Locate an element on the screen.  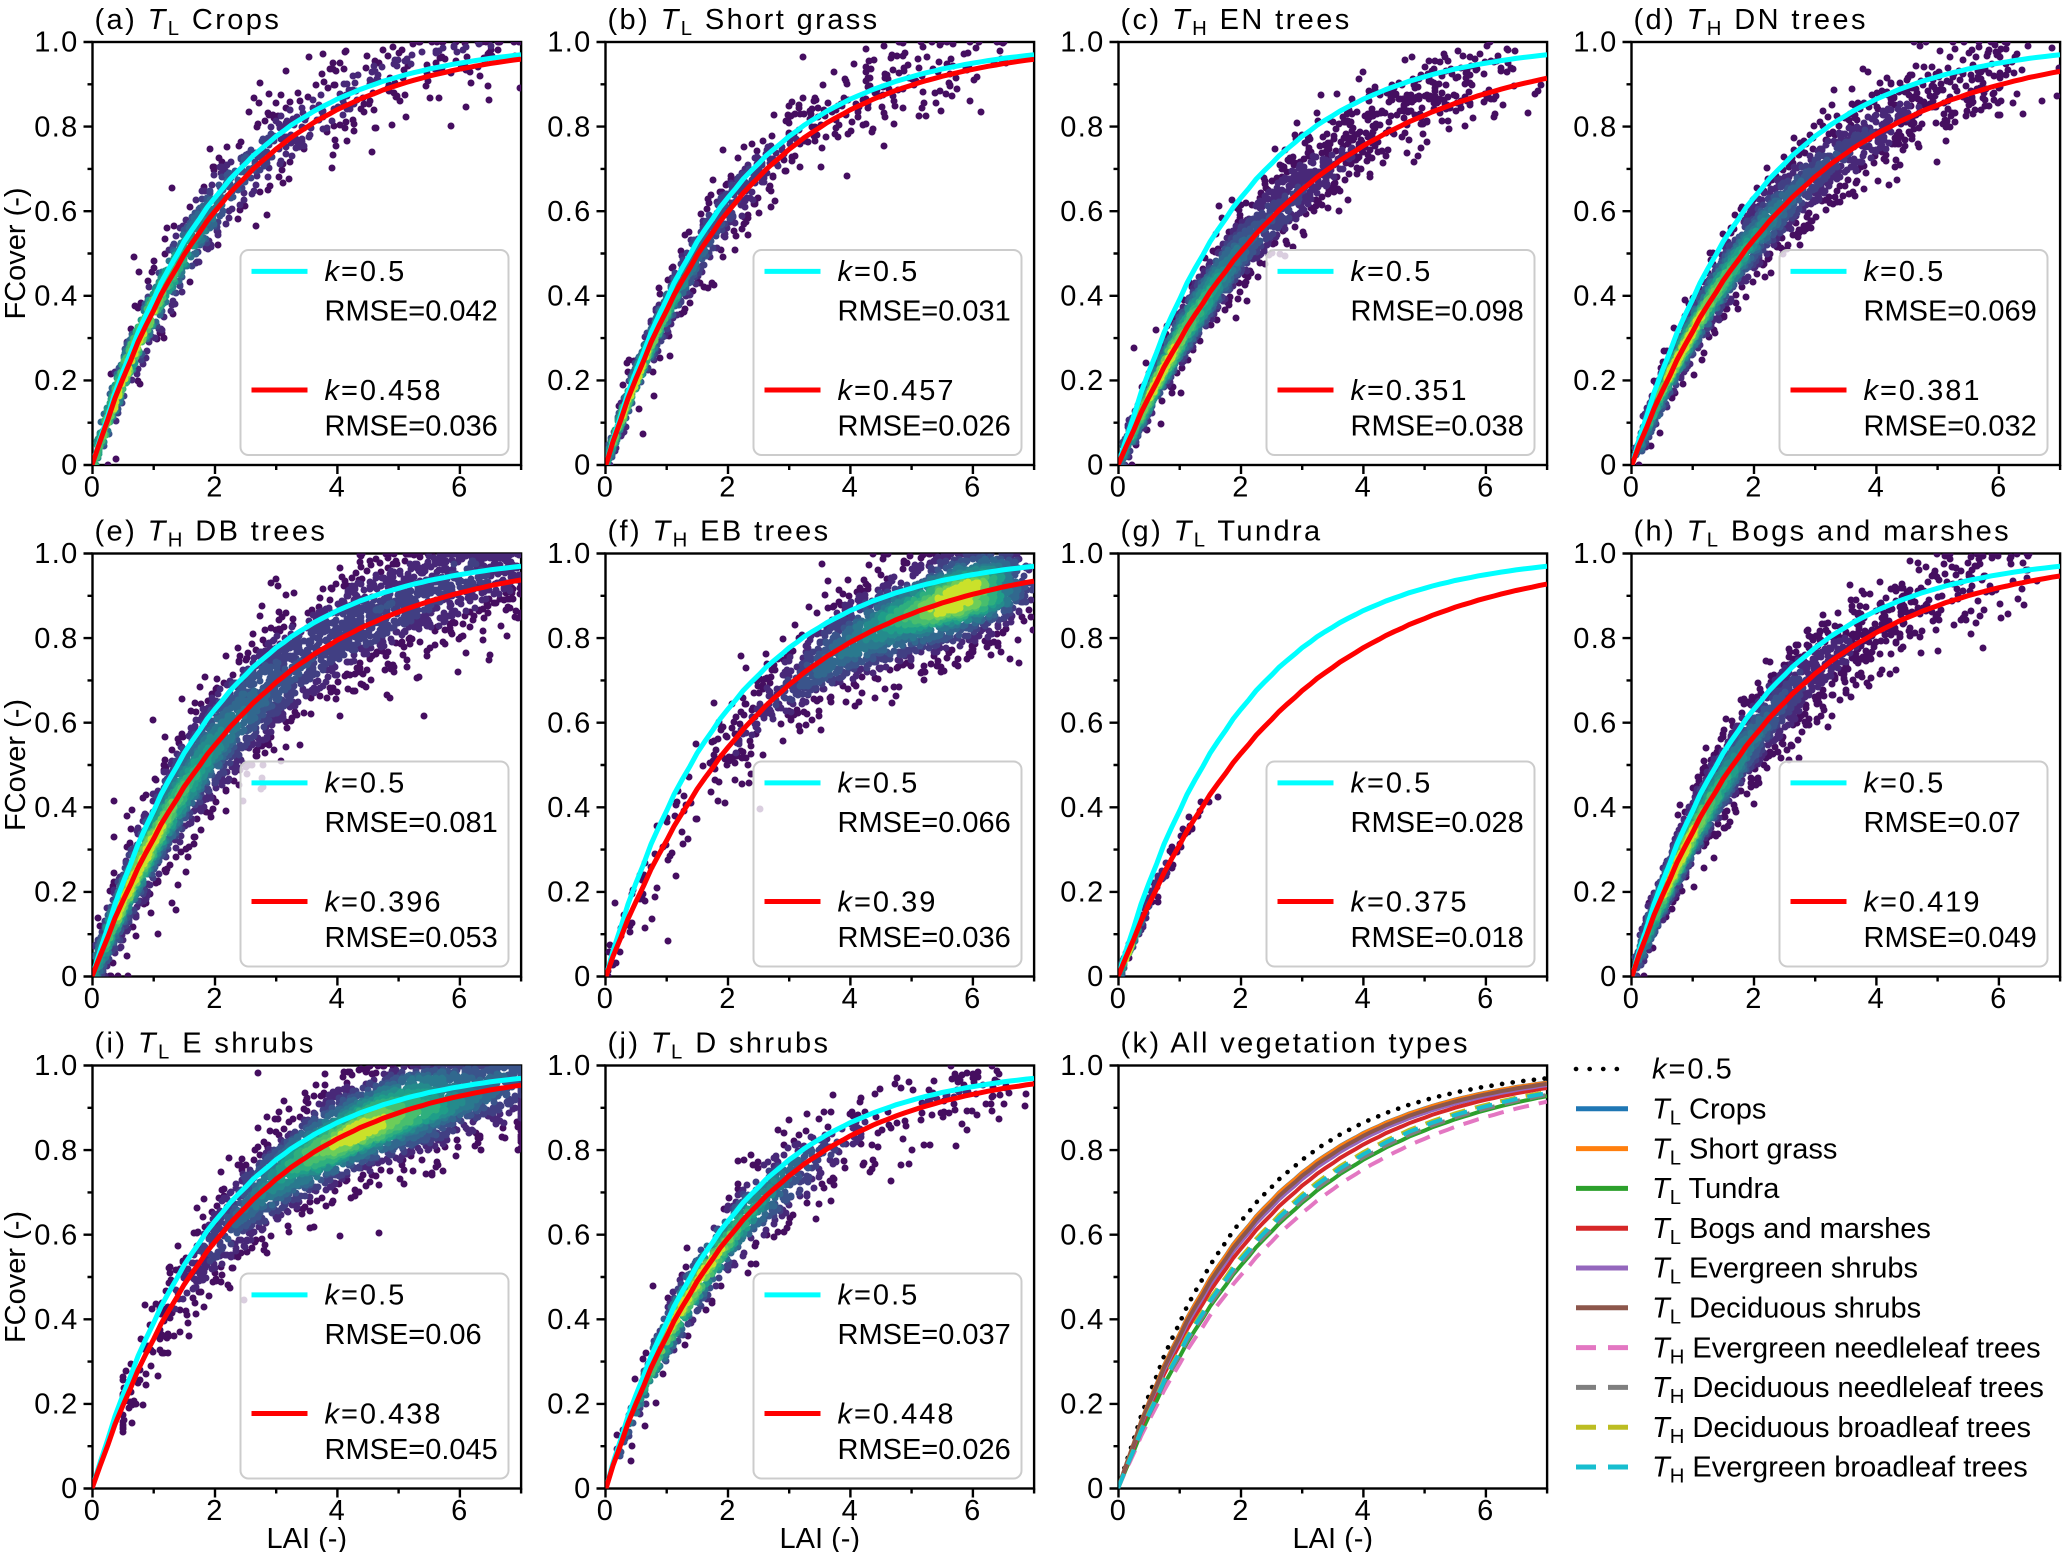
svg-text: FCover (-) is located at coordinates (16, 765).